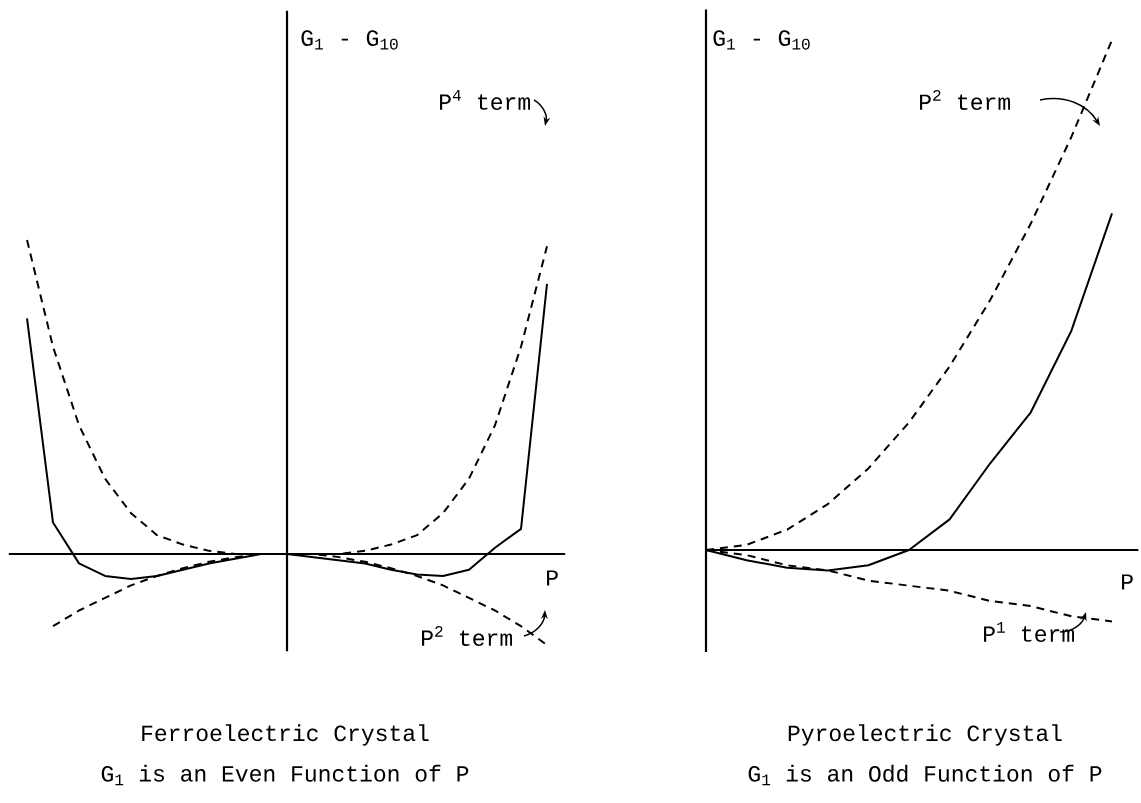  What do you see at coordinates (285, 735) in the screenshot?
I see `text: Ferroelectric Crystal` at bounding box center [285, 735].